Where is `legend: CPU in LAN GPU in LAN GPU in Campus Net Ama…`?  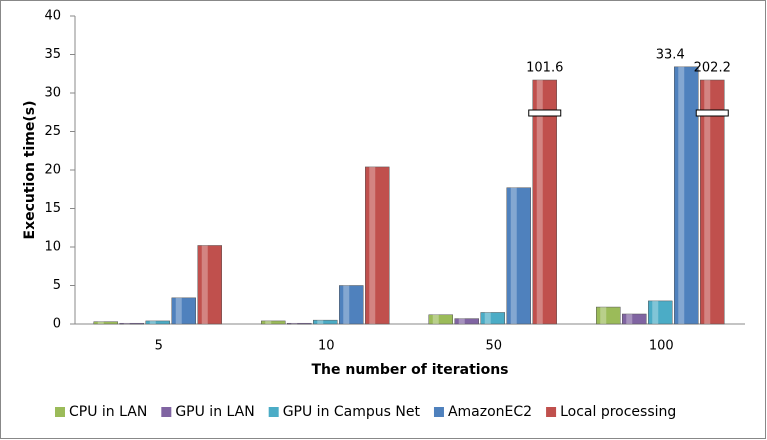 legend: CPU in LAN GPU in LAN GPU in Campus Net Ama… is located at coordinates (365, 412).